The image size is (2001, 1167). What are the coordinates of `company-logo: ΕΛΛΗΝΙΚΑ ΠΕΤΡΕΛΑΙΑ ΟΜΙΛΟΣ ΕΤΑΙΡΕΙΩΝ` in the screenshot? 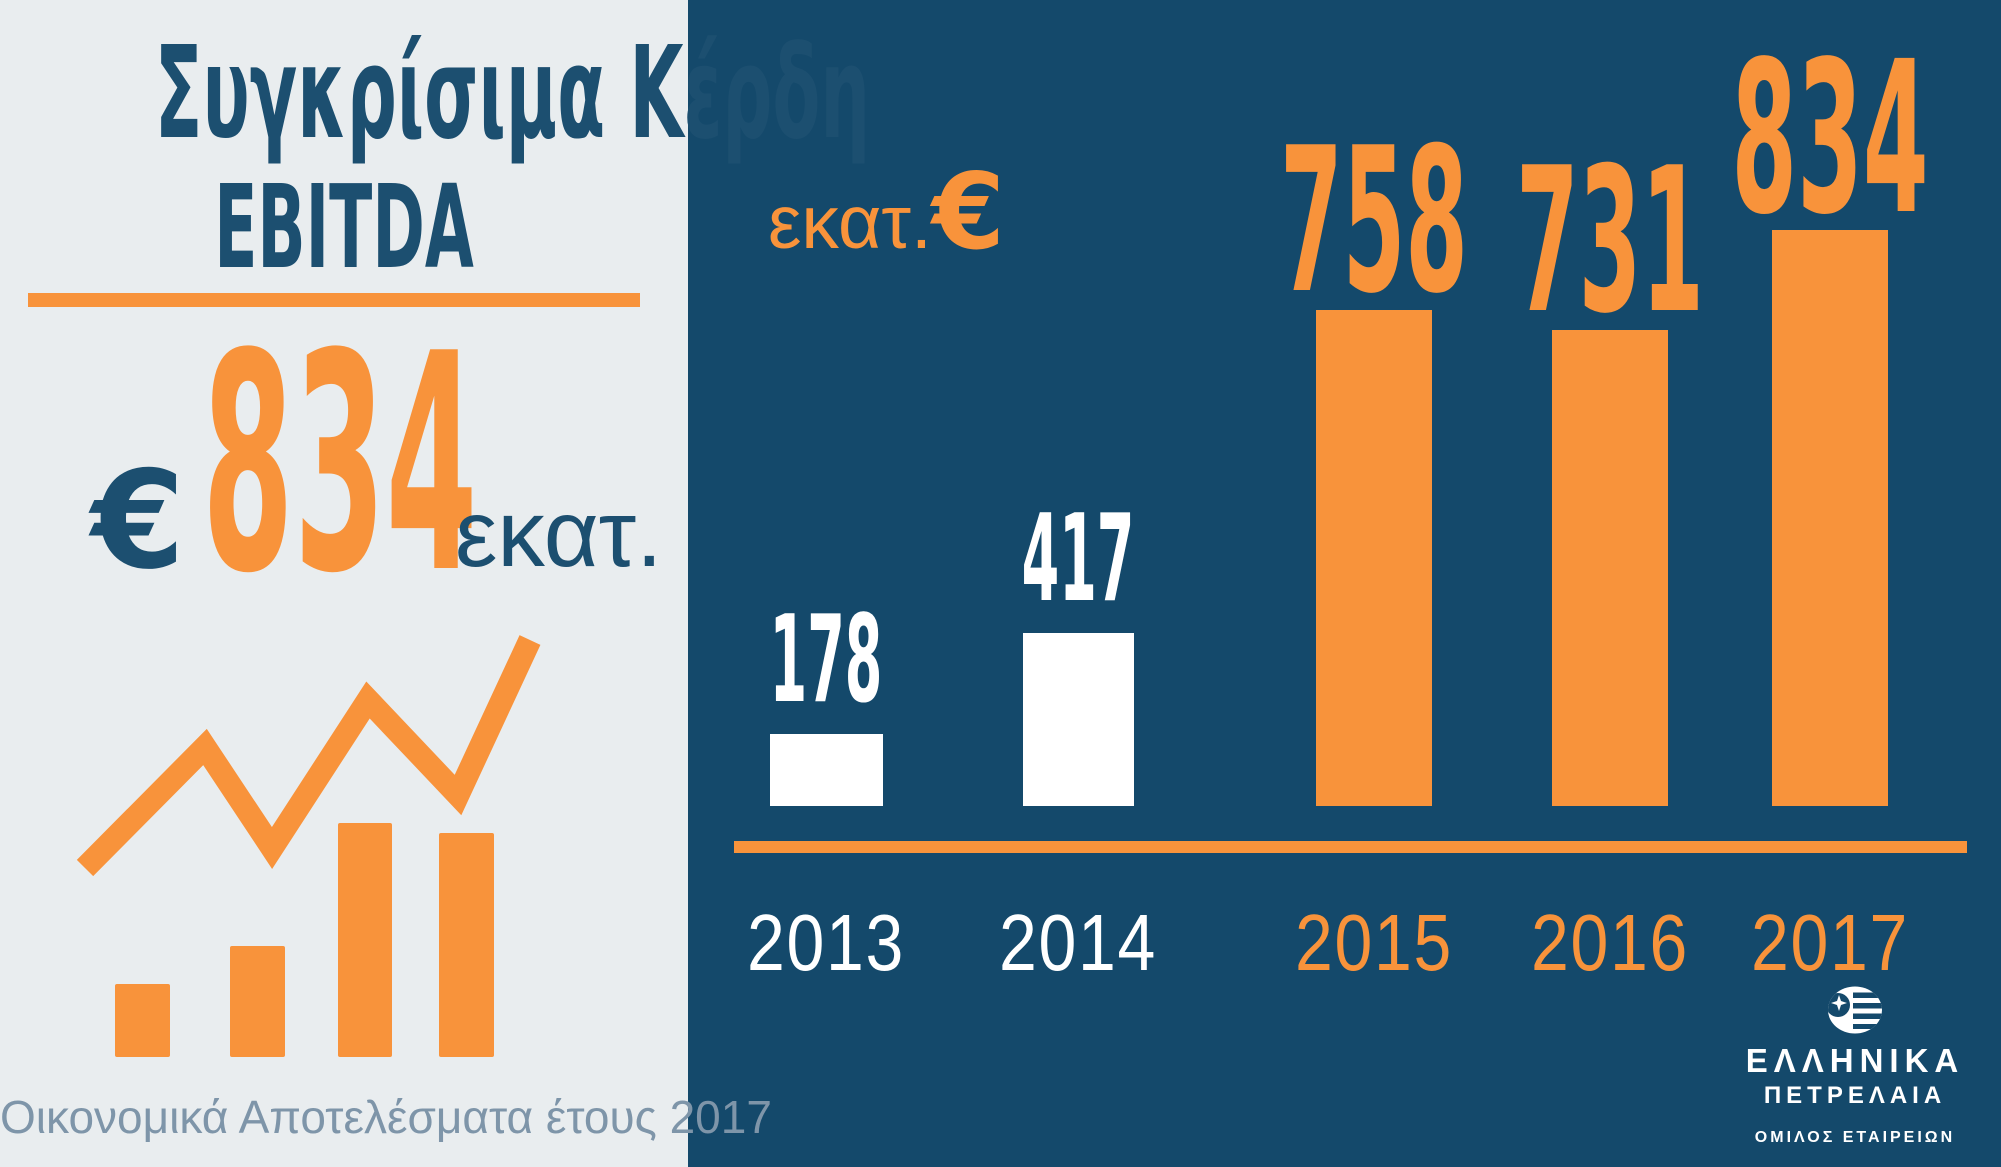 It's located at (1855, 1066).